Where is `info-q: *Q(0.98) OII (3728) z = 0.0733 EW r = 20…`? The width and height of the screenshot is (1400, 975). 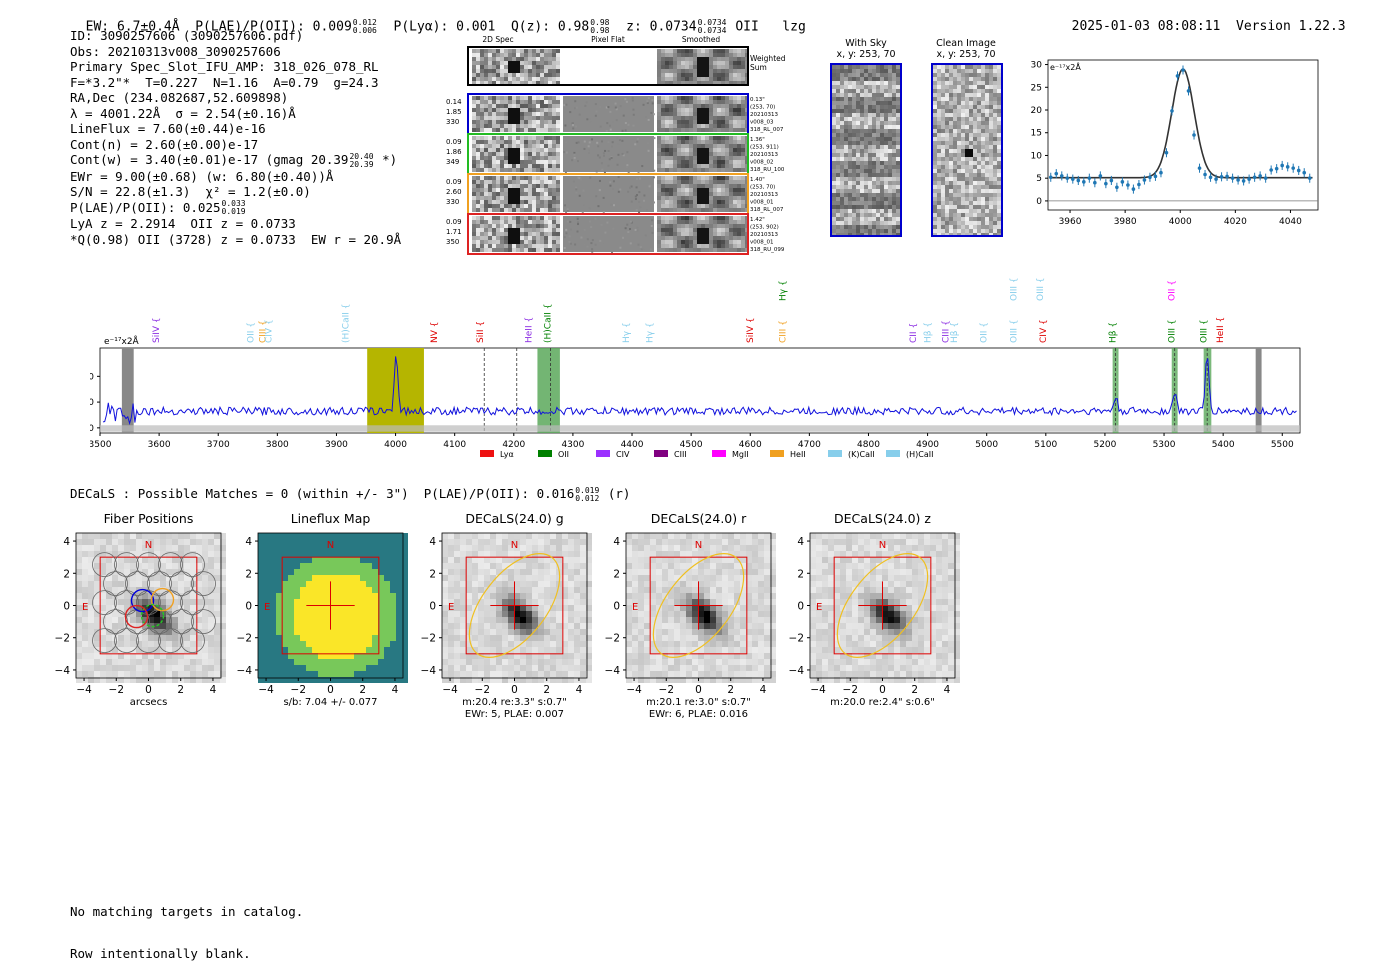
info-q: *Q(0.98) OII (3728) z = 0.0733 EW r = 20… is located at coordinates (235, 240).